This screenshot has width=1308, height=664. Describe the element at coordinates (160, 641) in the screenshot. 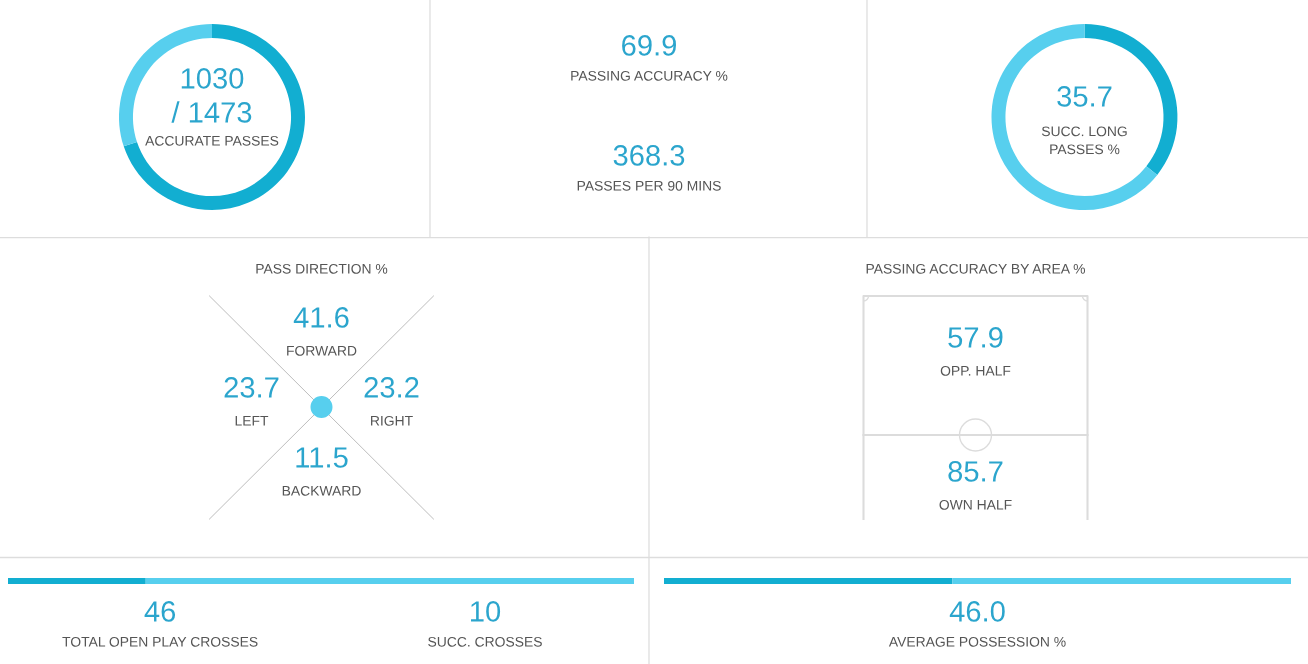

I see `text: TOTAL OPEN PLAY CROSSES` at that location.